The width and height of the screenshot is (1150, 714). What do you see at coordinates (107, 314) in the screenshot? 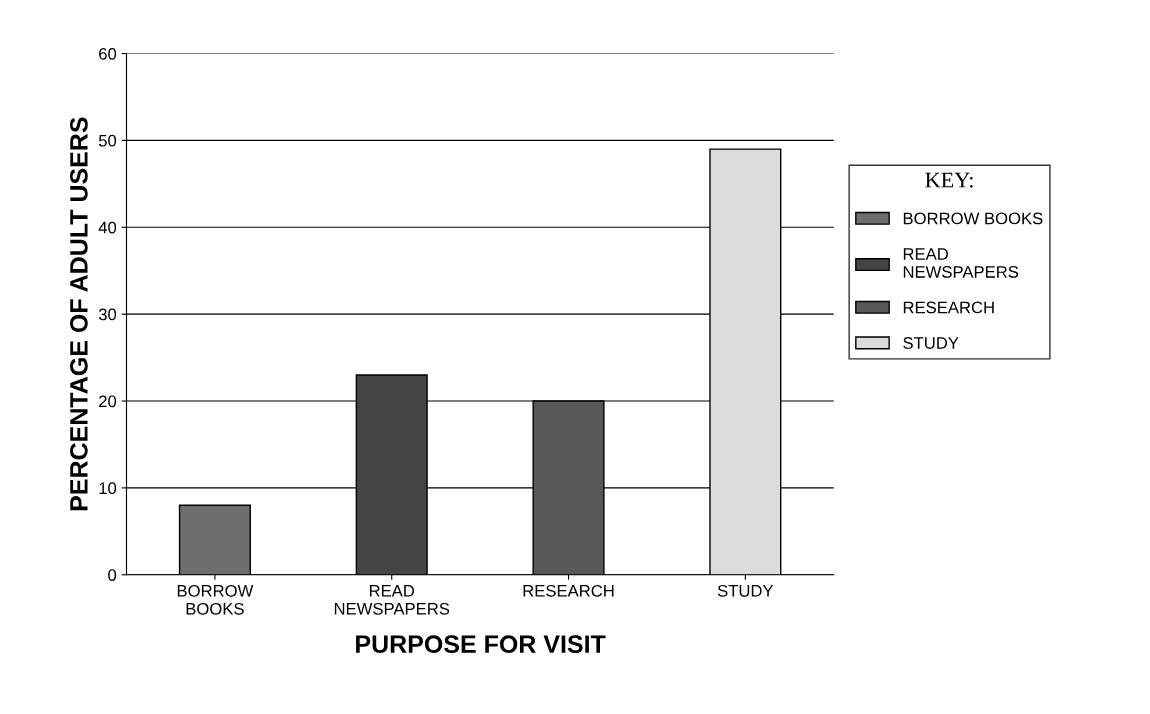
I see `y-tick-label: 30` at bounding box center [107, 314].